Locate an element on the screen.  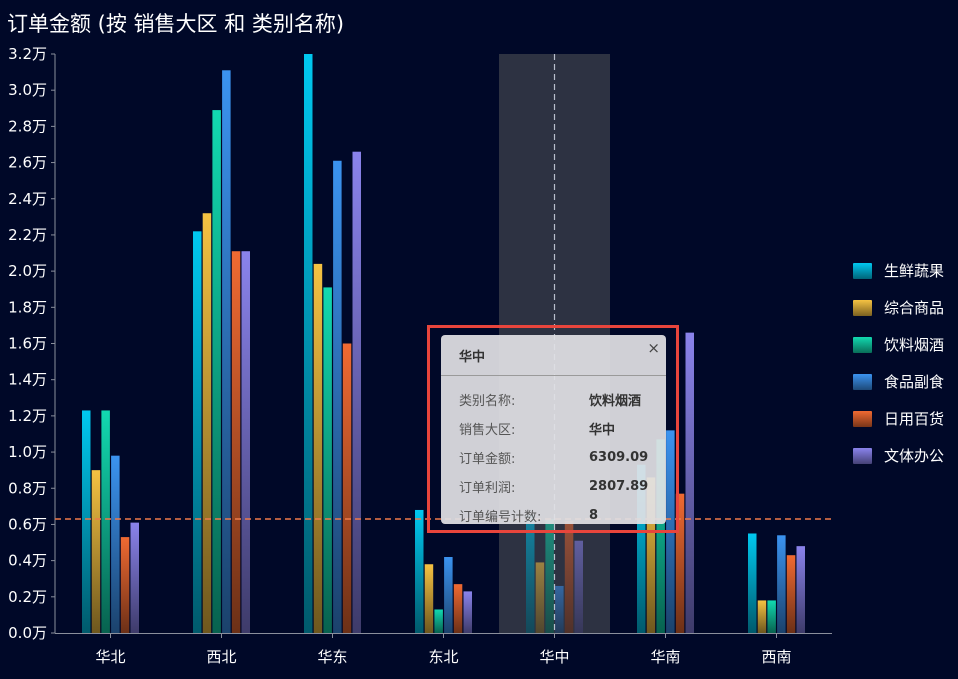
y-tick-label: 1.8万 is located at coordinates (27, 307).